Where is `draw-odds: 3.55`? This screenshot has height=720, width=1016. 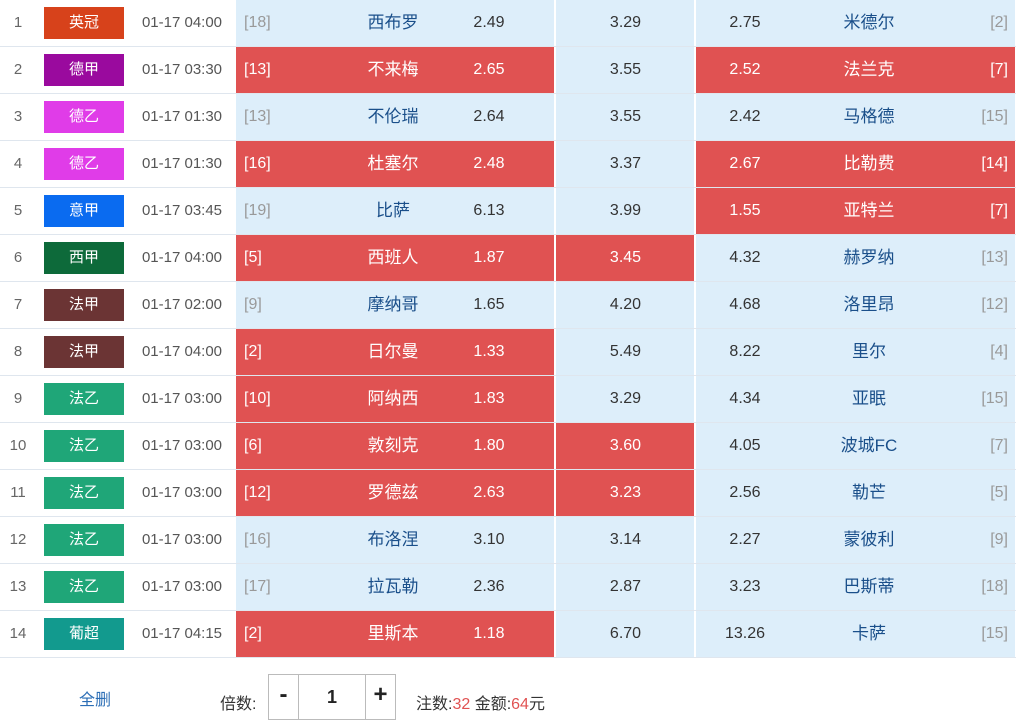 draw-odds: 3.55 is located at coordinates (625, 116).